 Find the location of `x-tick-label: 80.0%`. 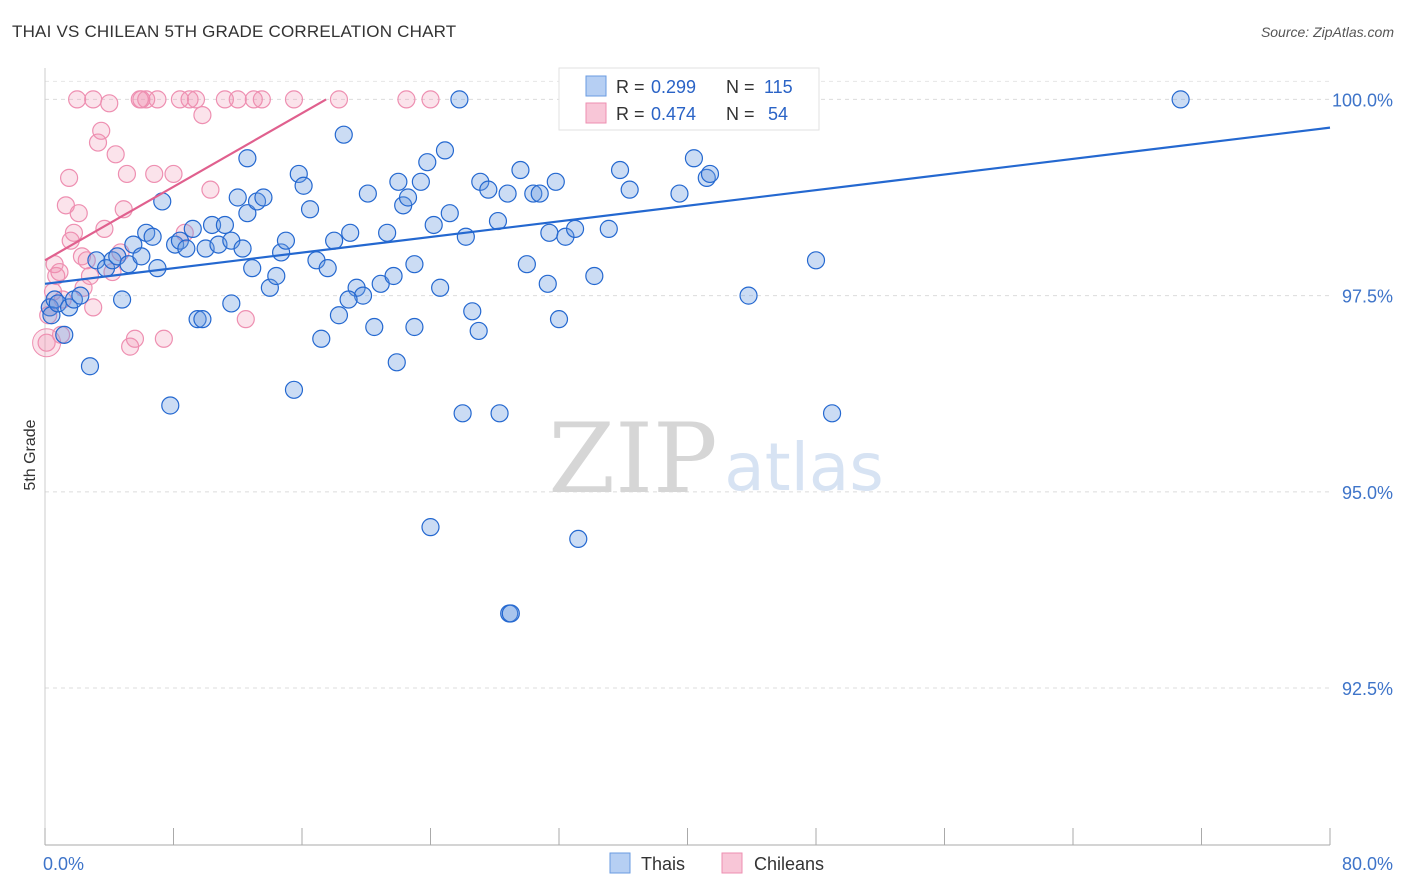

x-tick-label: 80.0% is located at coordinates (1367, 864).